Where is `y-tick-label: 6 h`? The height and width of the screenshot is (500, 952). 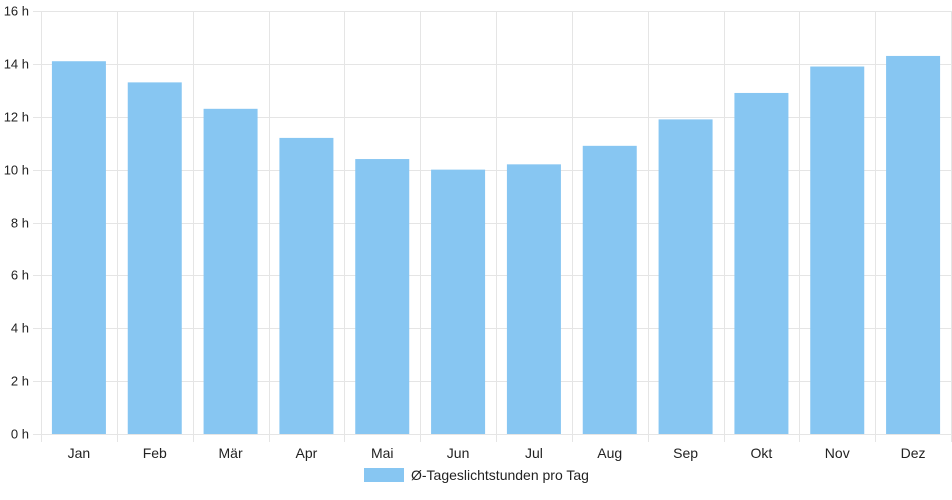
y-tick-label: 6 h is located at coordinates (20, 275).